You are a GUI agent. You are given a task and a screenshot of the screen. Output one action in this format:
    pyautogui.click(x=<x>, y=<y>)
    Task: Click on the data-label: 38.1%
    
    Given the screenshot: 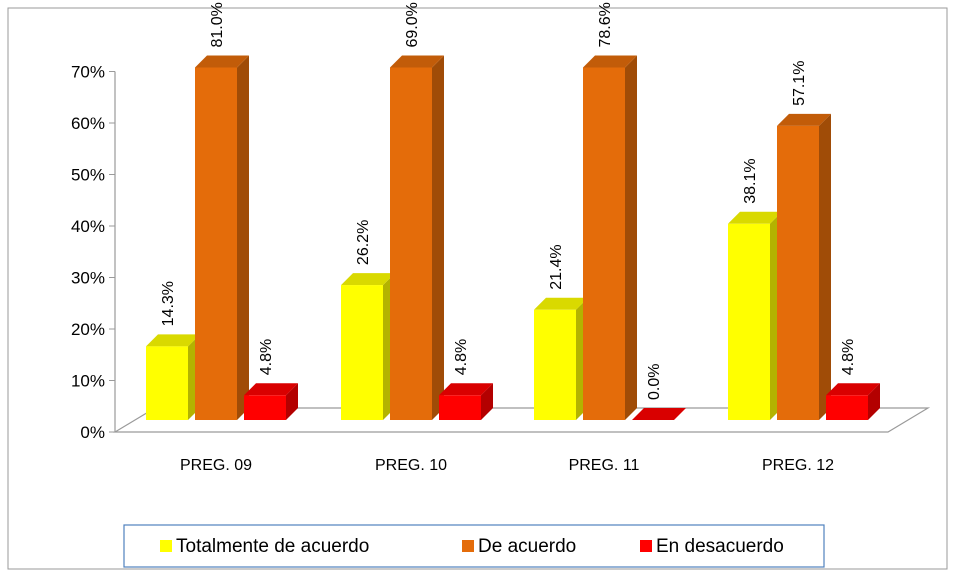 What is the action you would take?
    pyautogui.click(x=750, y=180)
    